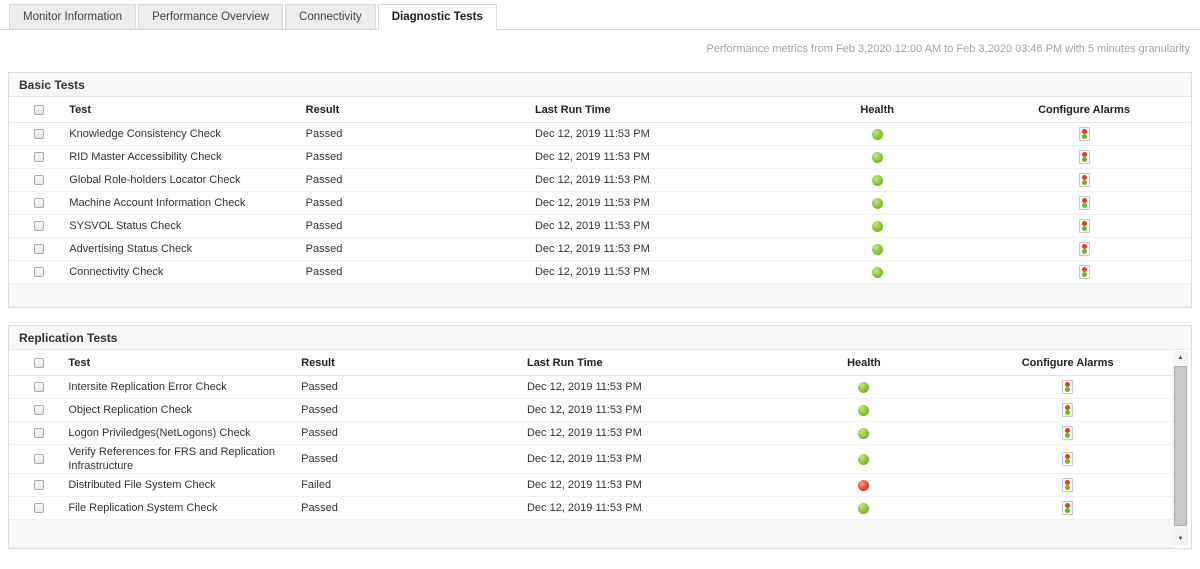 The image size is (1200, 569). Describe the element at coordinates (877, 109) in the screenshot. I see `column-header-health: Health` at that location.